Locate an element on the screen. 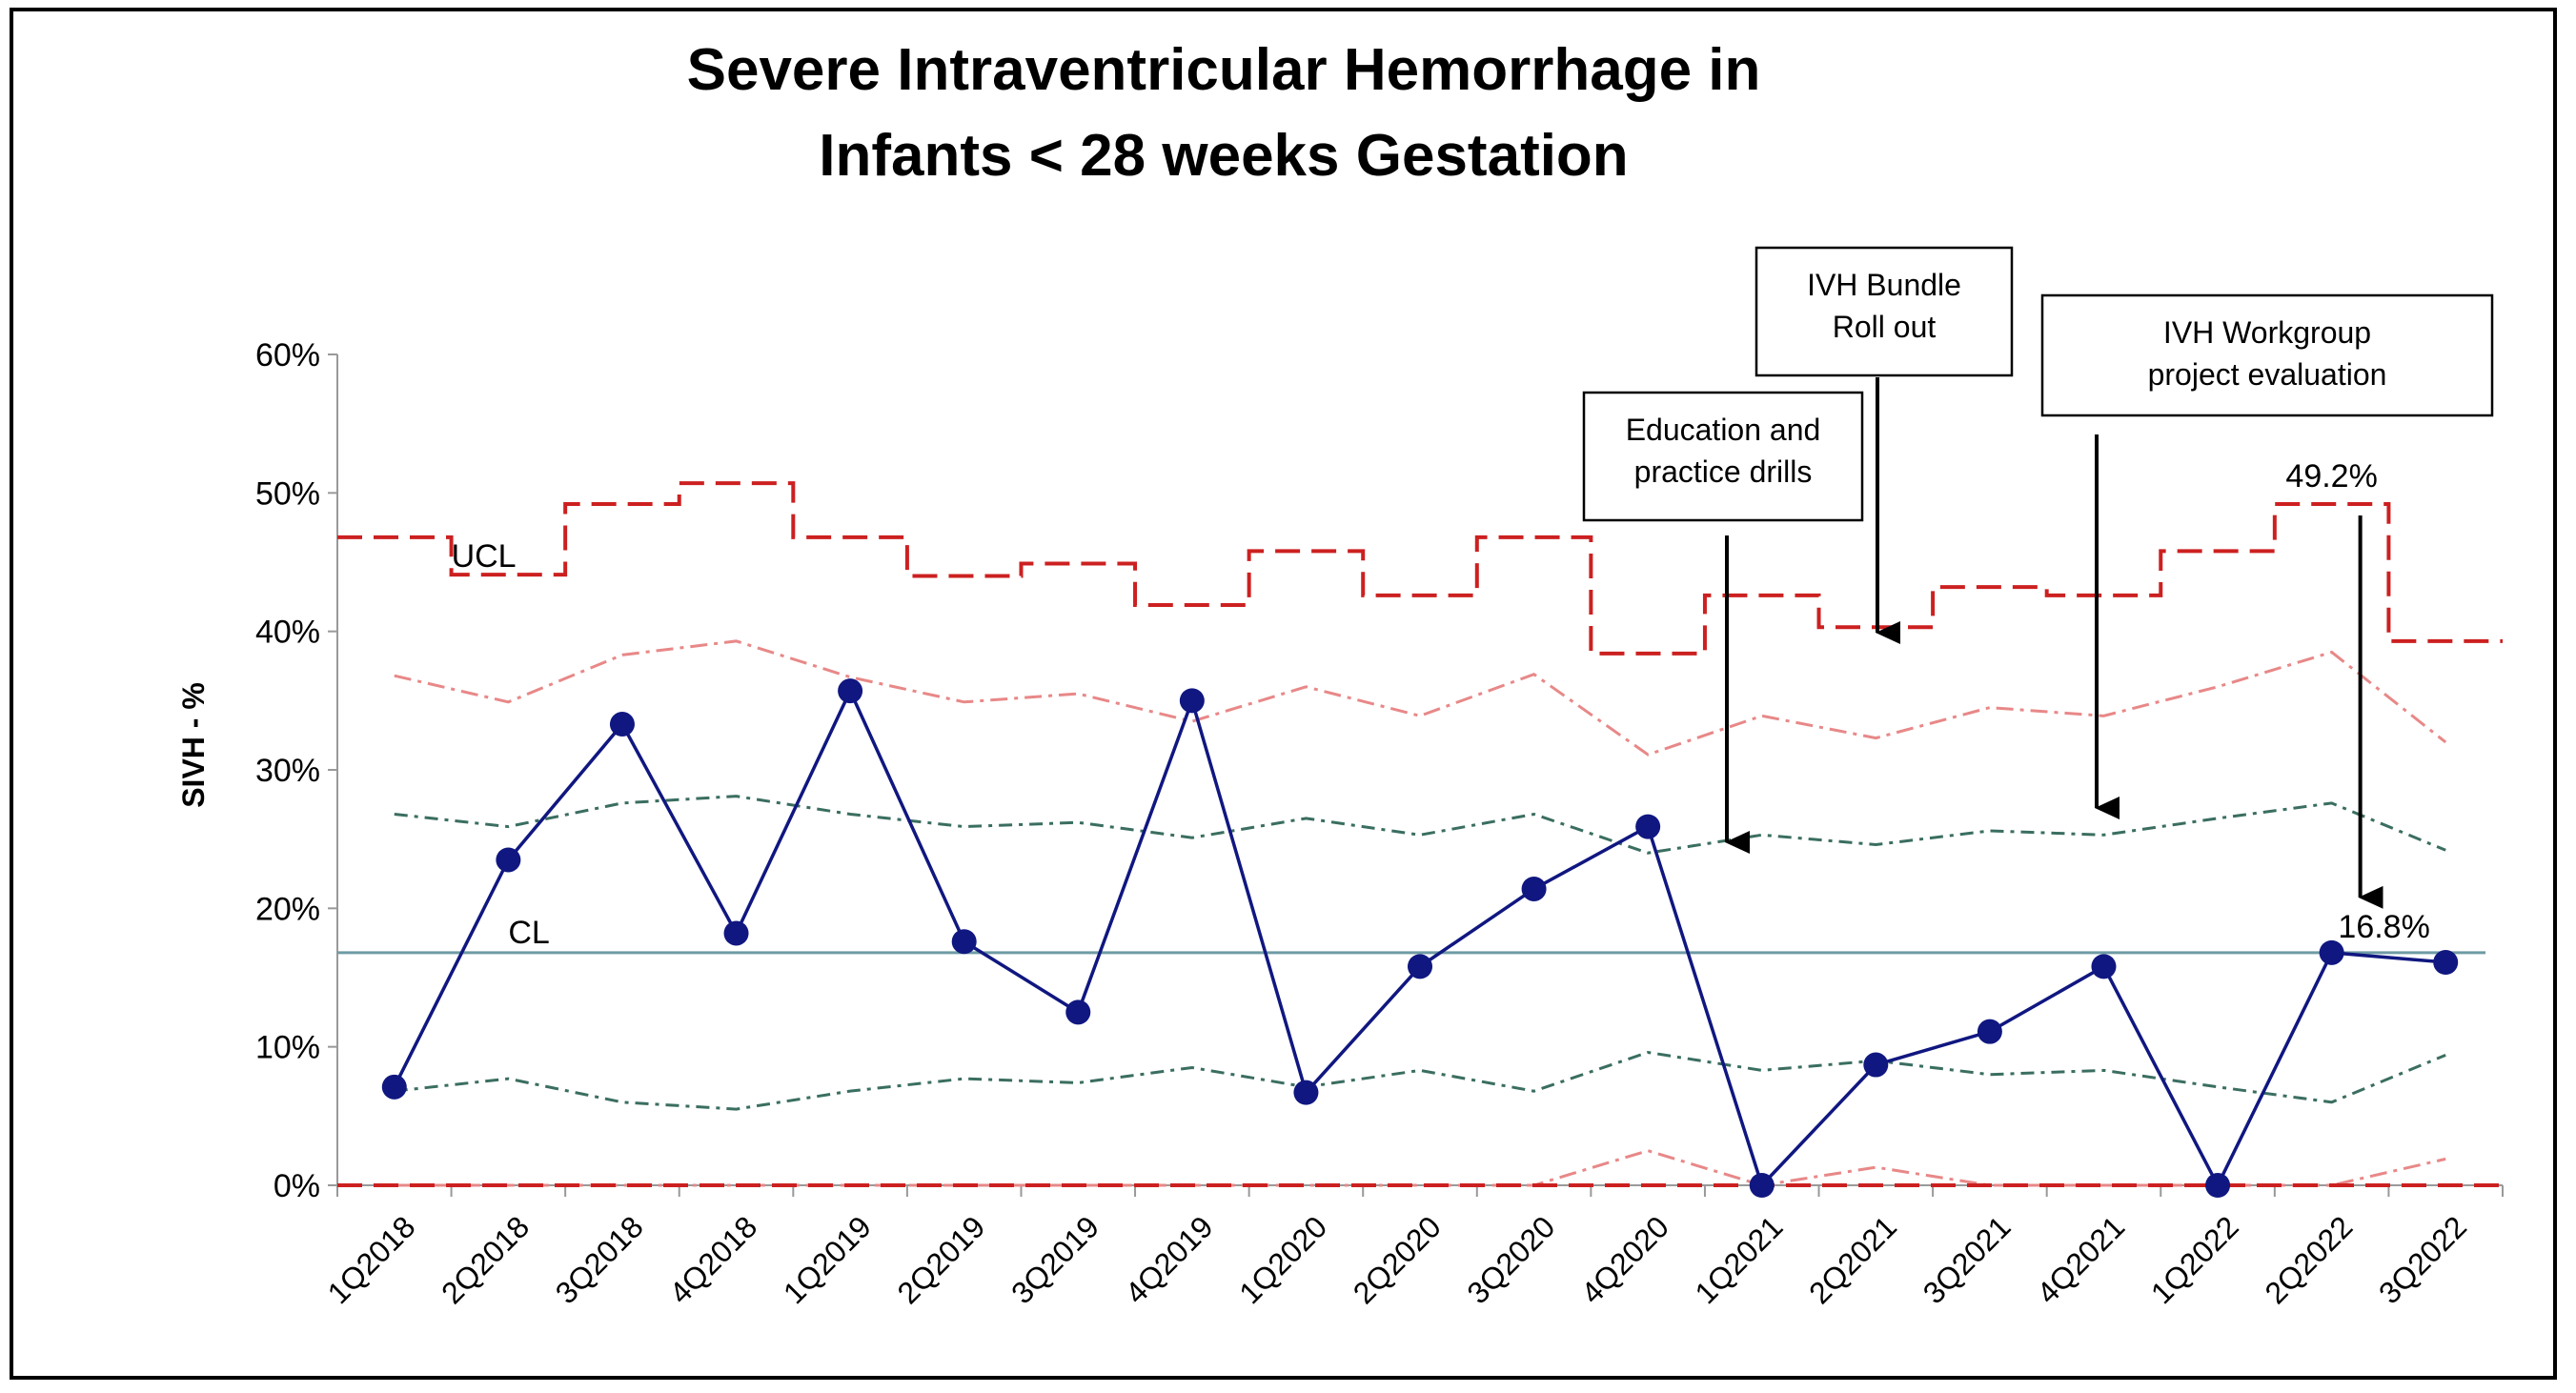 The height and width of the screenshot is (1393, 2576). ucl-label: UCL is located at coordinates (484, 557).